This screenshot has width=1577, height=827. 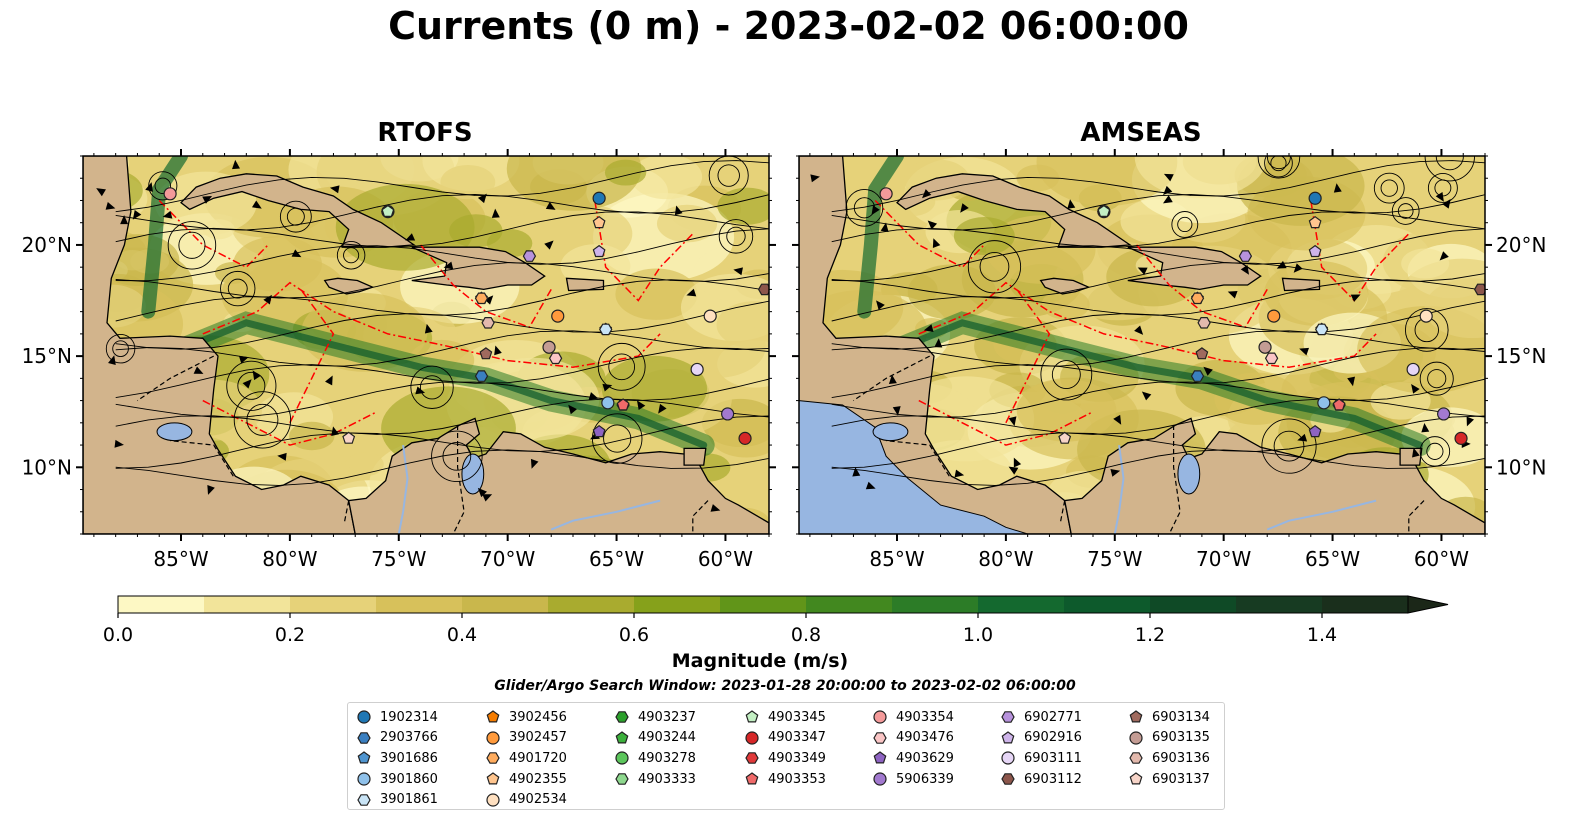 I want to click on colorbar-tick-label: 0.8, so click(x=806, y=635).